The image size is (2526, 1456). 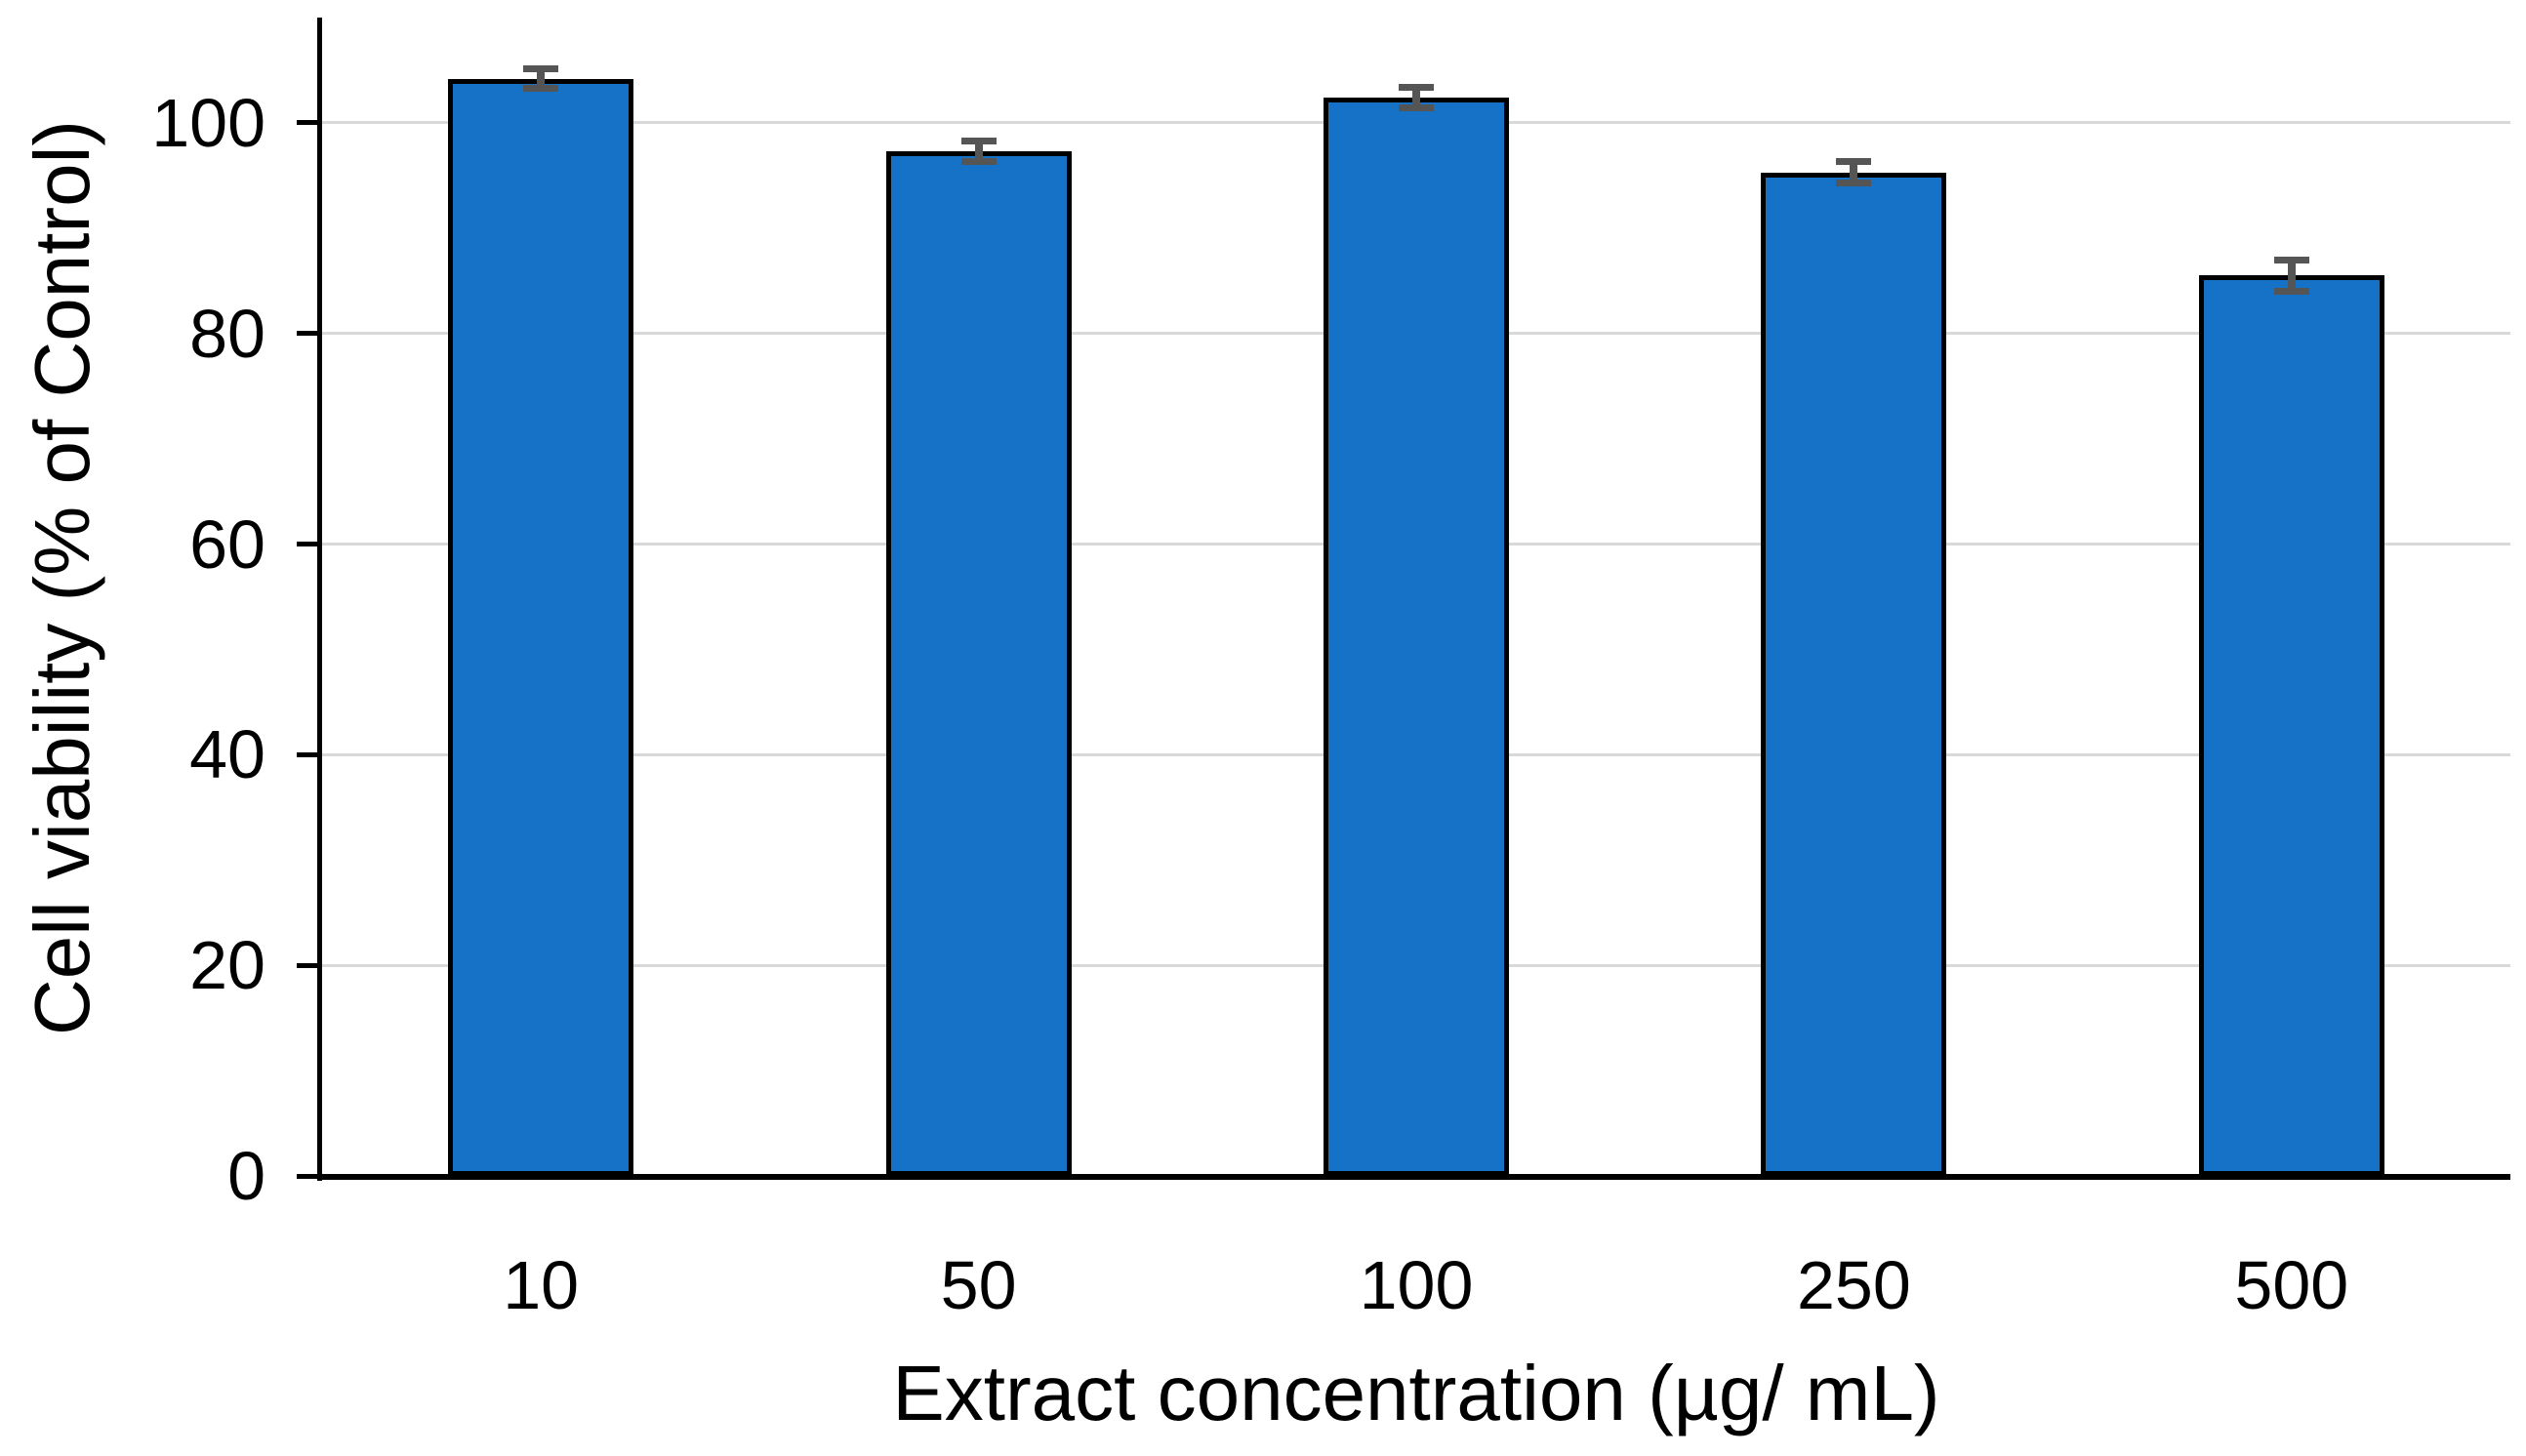 What do you see at coordinates (227, 754) in the screenshot?
I see `y-tick-label: 40` at bounding box center [227, 754].